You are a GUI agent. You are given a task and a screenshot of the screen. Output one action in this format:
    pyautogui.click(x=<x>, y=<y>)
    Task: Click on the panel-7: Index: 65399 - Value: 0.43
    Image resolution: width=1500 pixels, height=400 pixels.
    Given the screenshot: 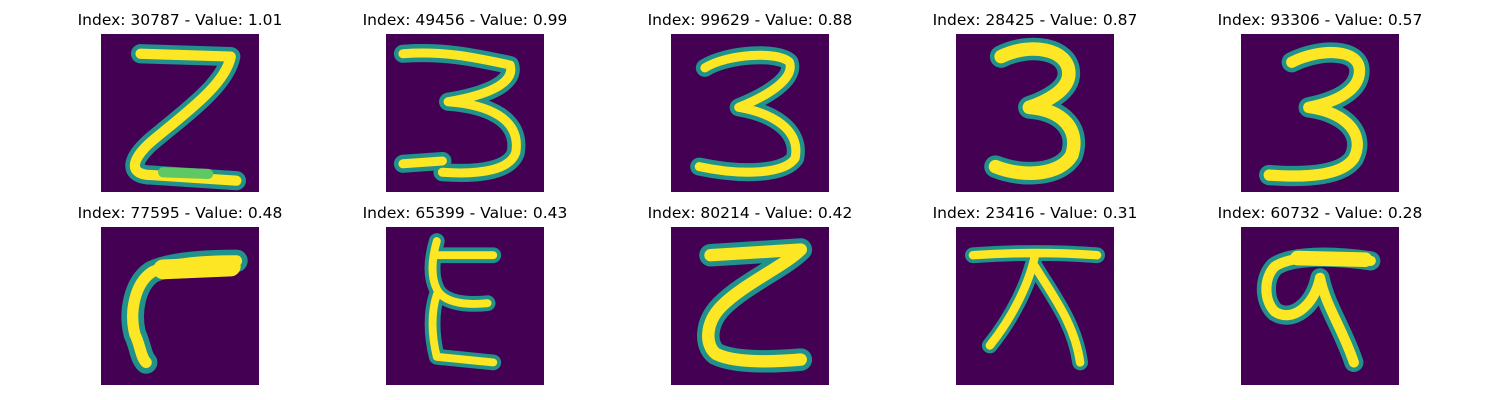 What is the action you would take?
    pyautogui.click(x=465, y=289)
    